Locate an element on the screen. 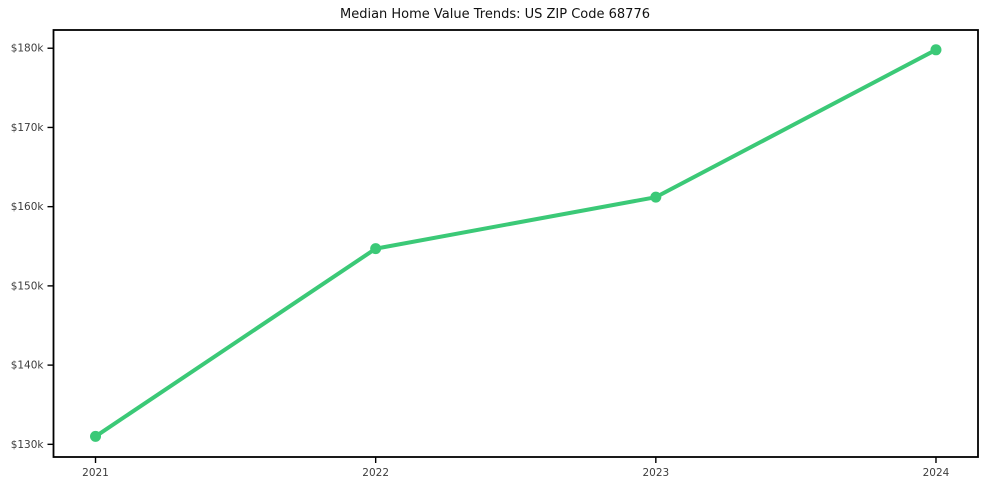  x-tick-label: 2024 is located at coordinates (936, 473).